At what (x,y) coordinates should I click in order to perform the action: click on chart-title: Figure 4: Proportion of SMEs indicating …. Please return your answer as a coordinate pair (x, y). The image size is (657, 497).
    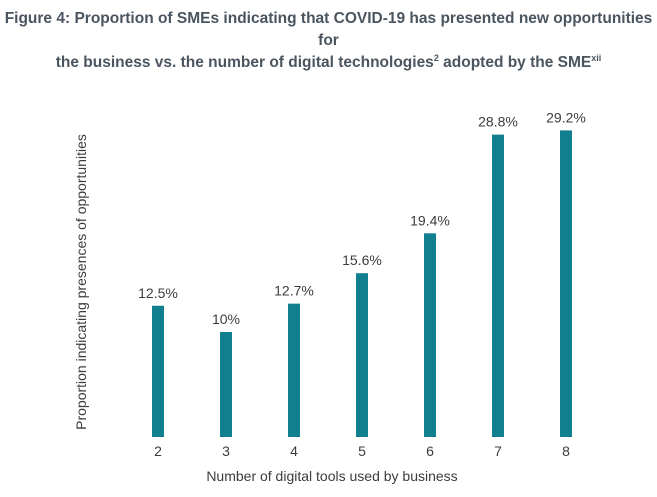
    Looking at the image, I should click on (328, 41).